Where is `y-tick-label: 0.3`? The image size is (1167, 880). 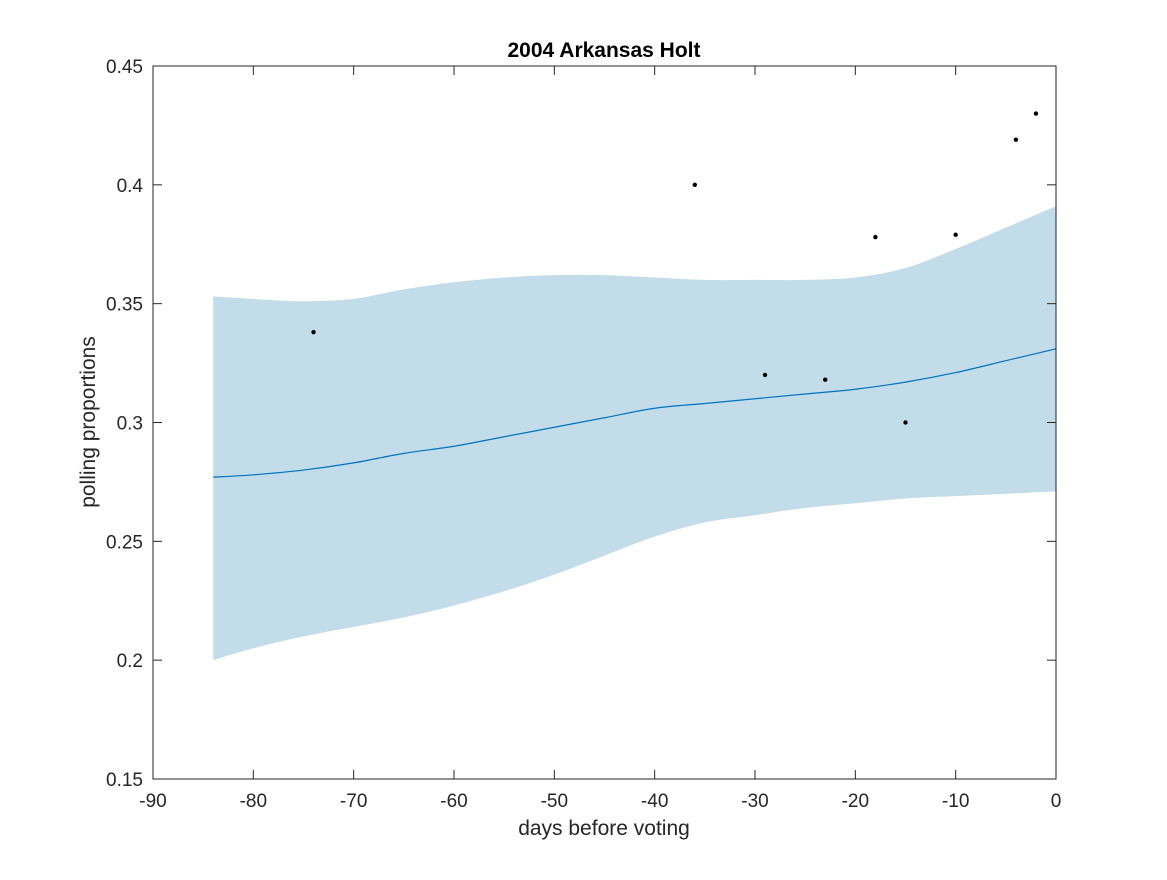 y-tick-label: 0.3 is located at coordinates (130, 424).